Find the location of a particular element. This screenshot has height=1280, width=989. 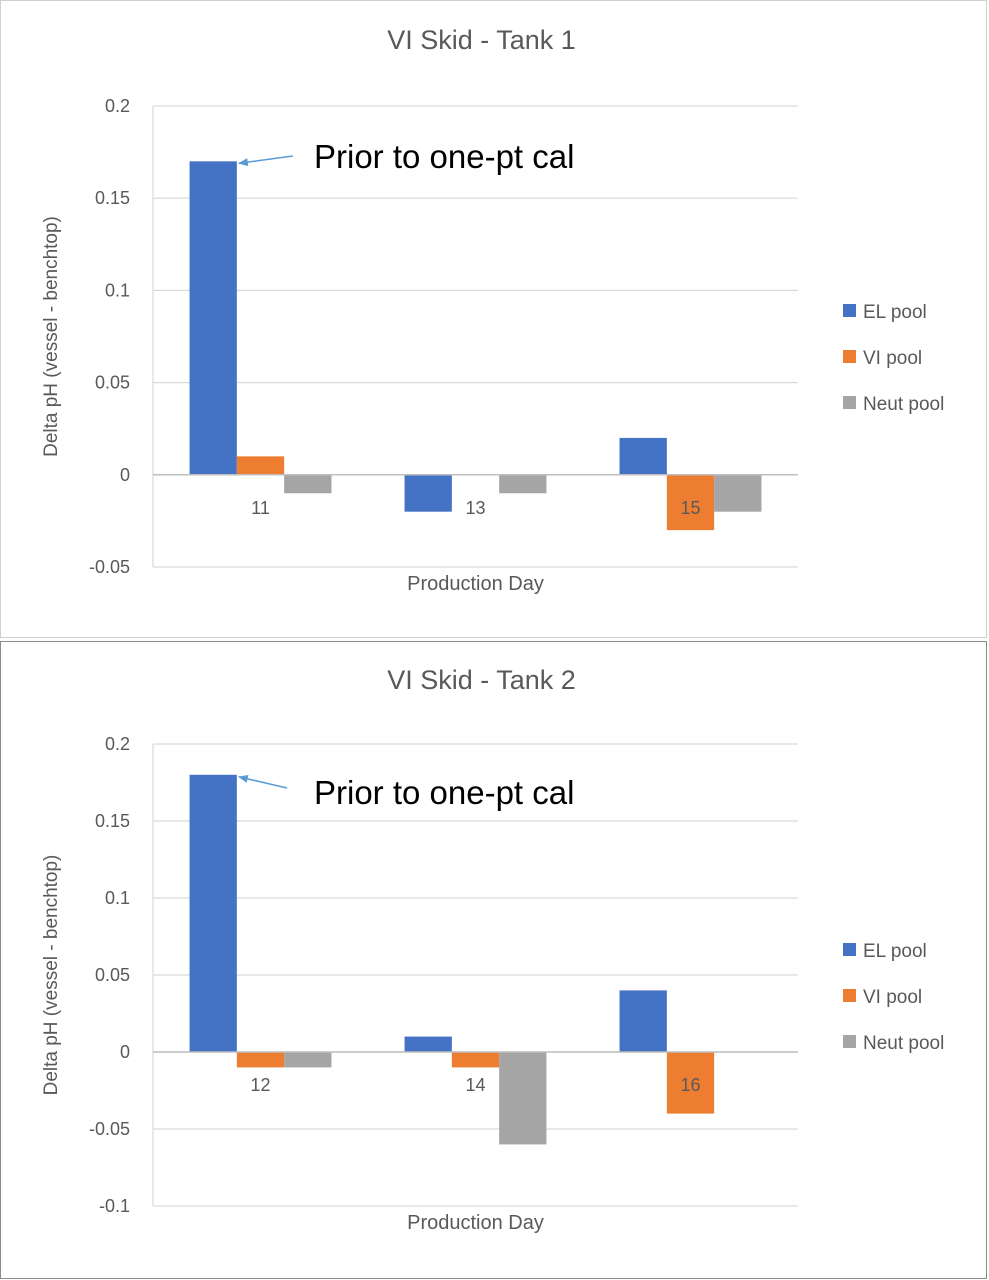

x-category-label: 11 is located at coordinates (260, 508).